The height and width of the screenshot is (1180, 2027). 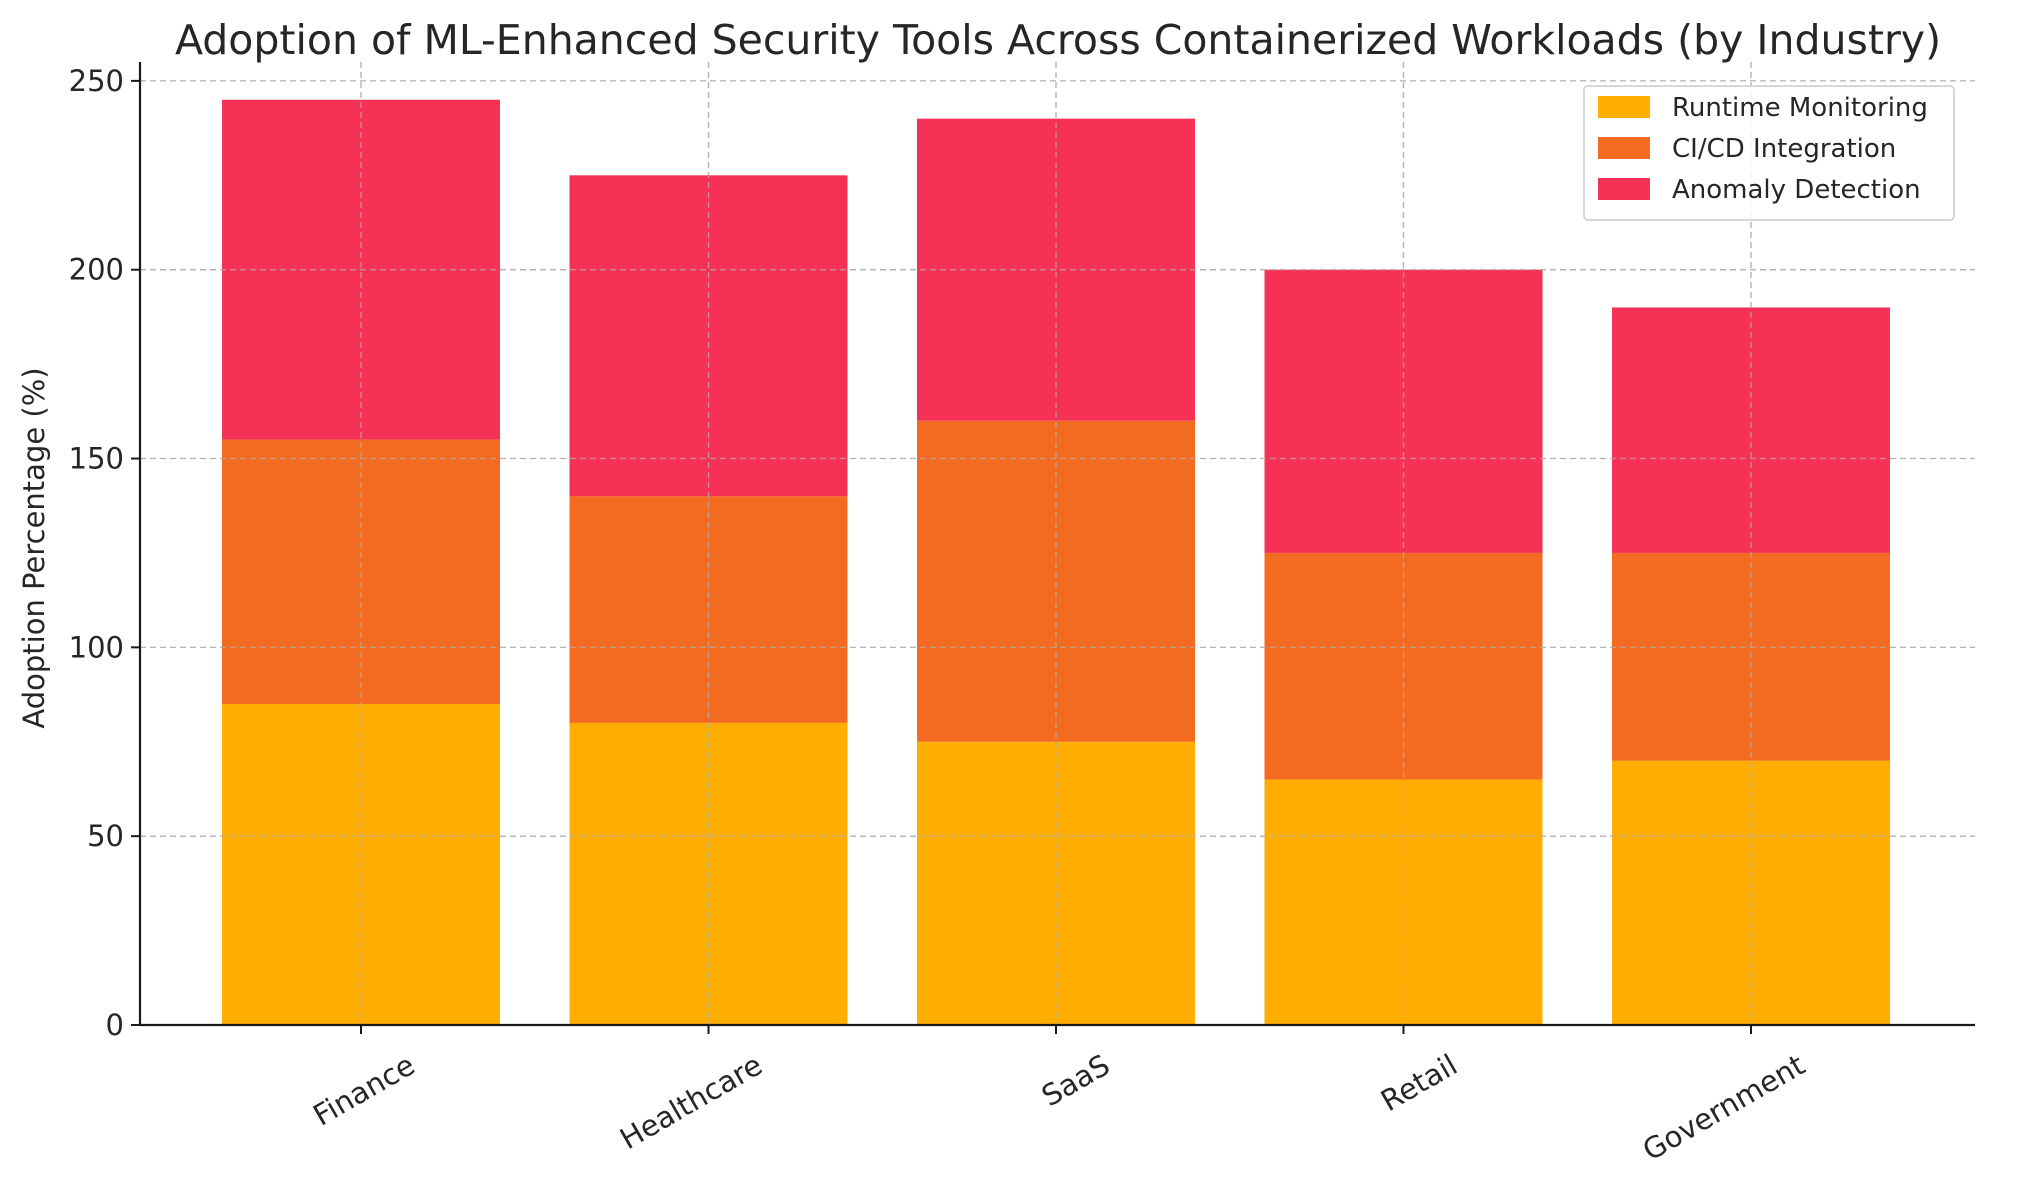 What do you see at coordinates (96, 459) in the screenshot?
I see `y-tick-label: 150` at bounding box center [96, 459].